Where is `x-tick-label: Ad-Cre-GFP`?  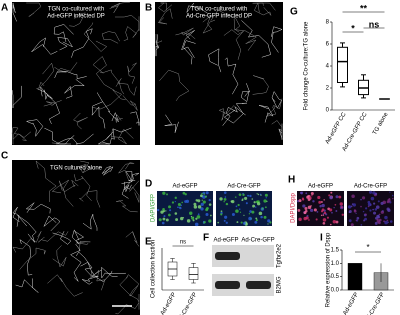
x-tick-label: Ad-Cre-GFP is located at coordinates (375, 303).